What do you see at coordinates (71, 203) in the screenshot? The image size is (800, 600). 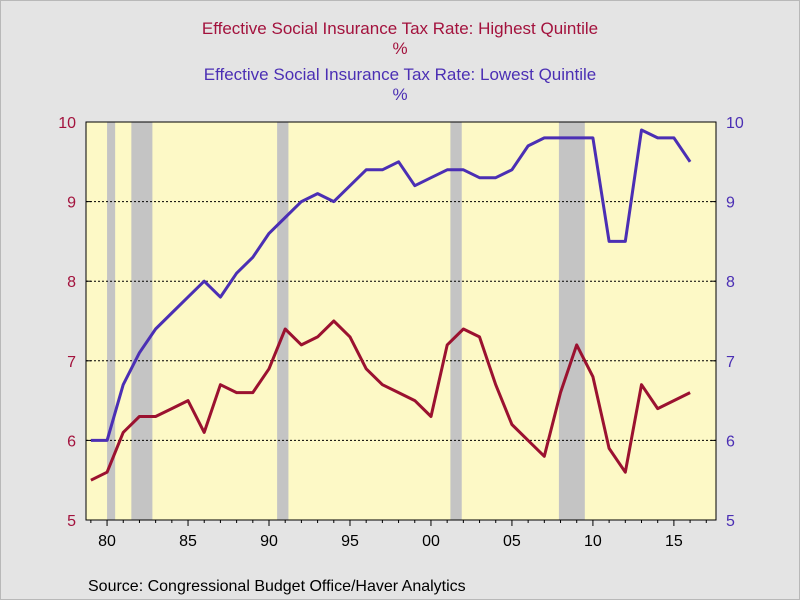 I see `left-tick-label-9: 9` at bounding box center [71, 203].